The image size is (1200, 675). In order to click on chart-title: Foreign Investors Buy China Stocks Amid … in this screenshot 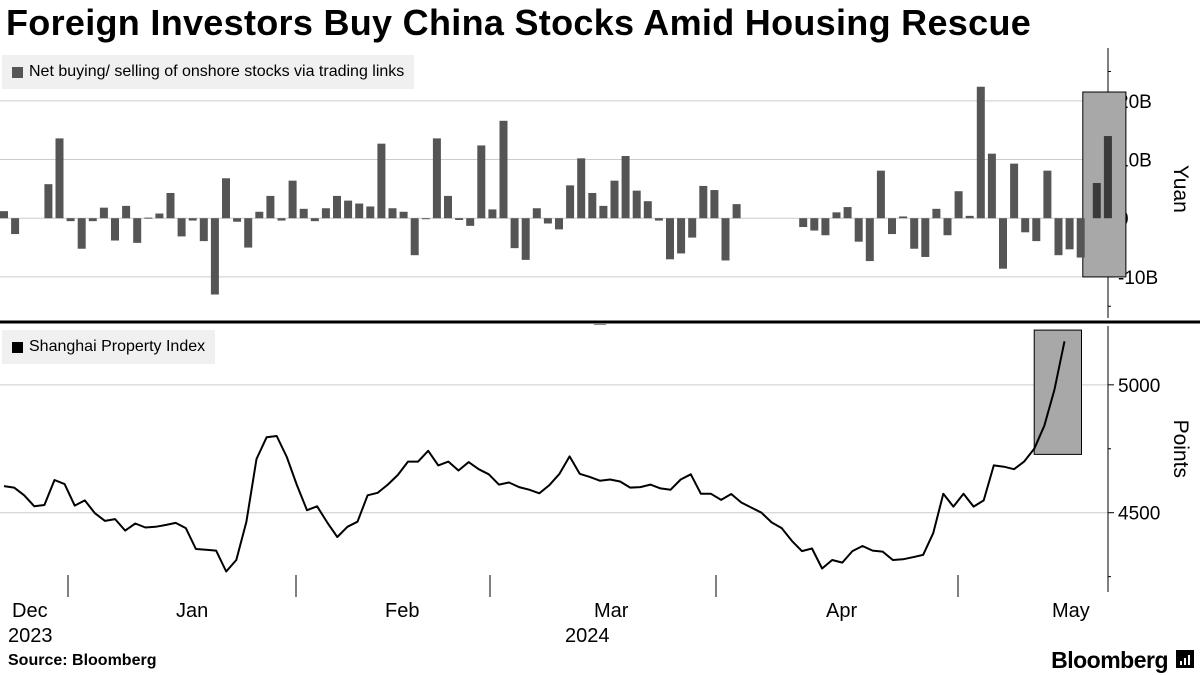, I will do `click(519, 22)`.